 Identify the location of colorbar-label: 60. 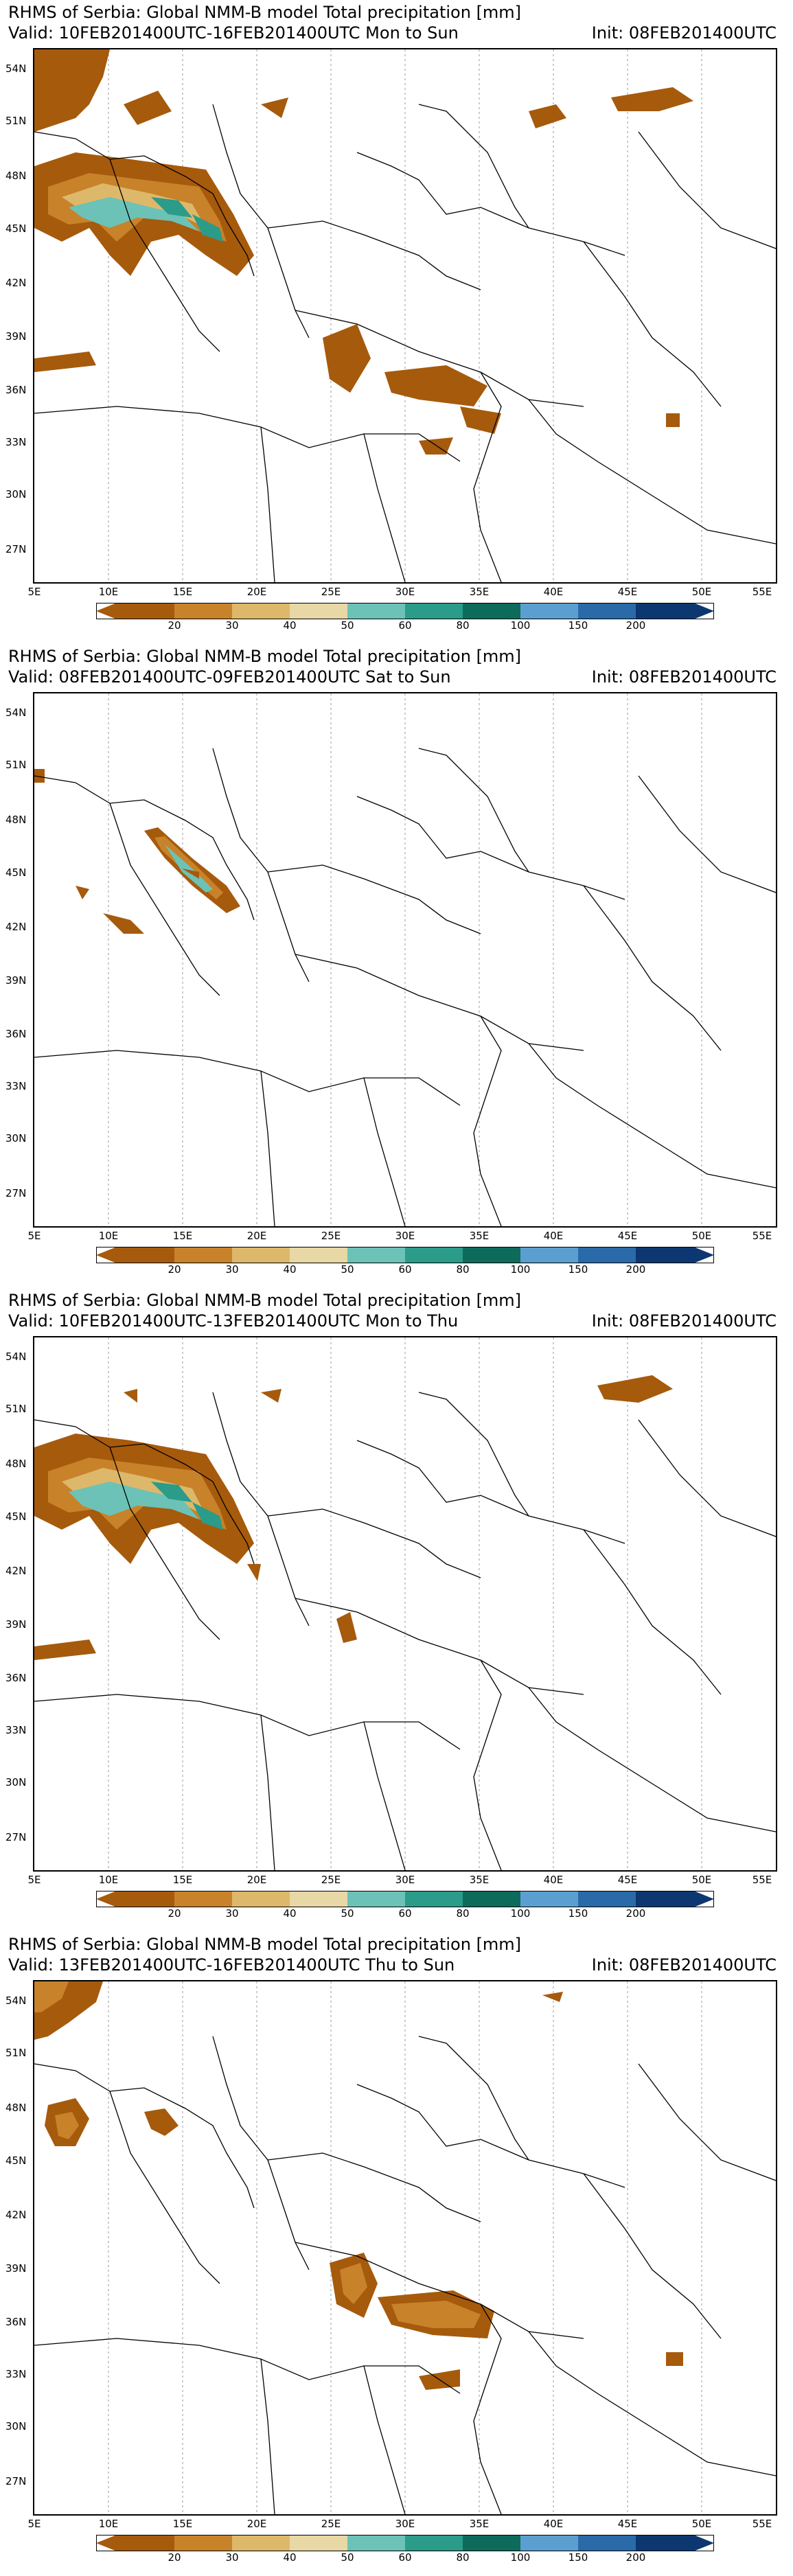
(405, 1913).